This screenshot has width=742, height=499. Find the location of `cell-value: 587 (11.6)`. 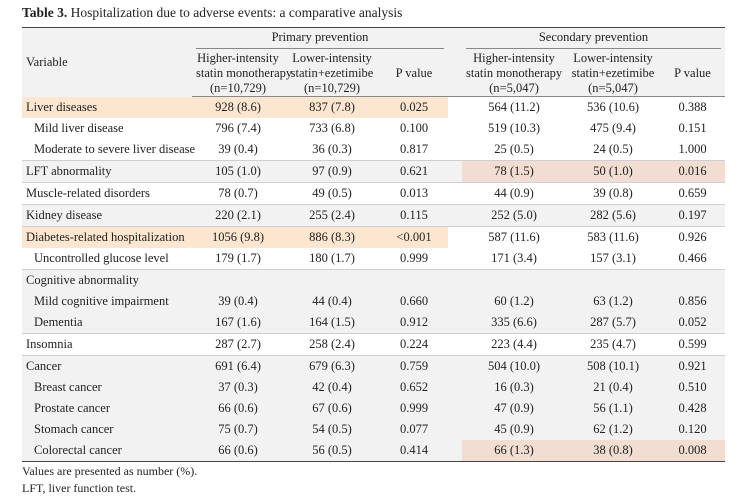

cell-value: 587 (11.6) is located at coordinates (514, 237).